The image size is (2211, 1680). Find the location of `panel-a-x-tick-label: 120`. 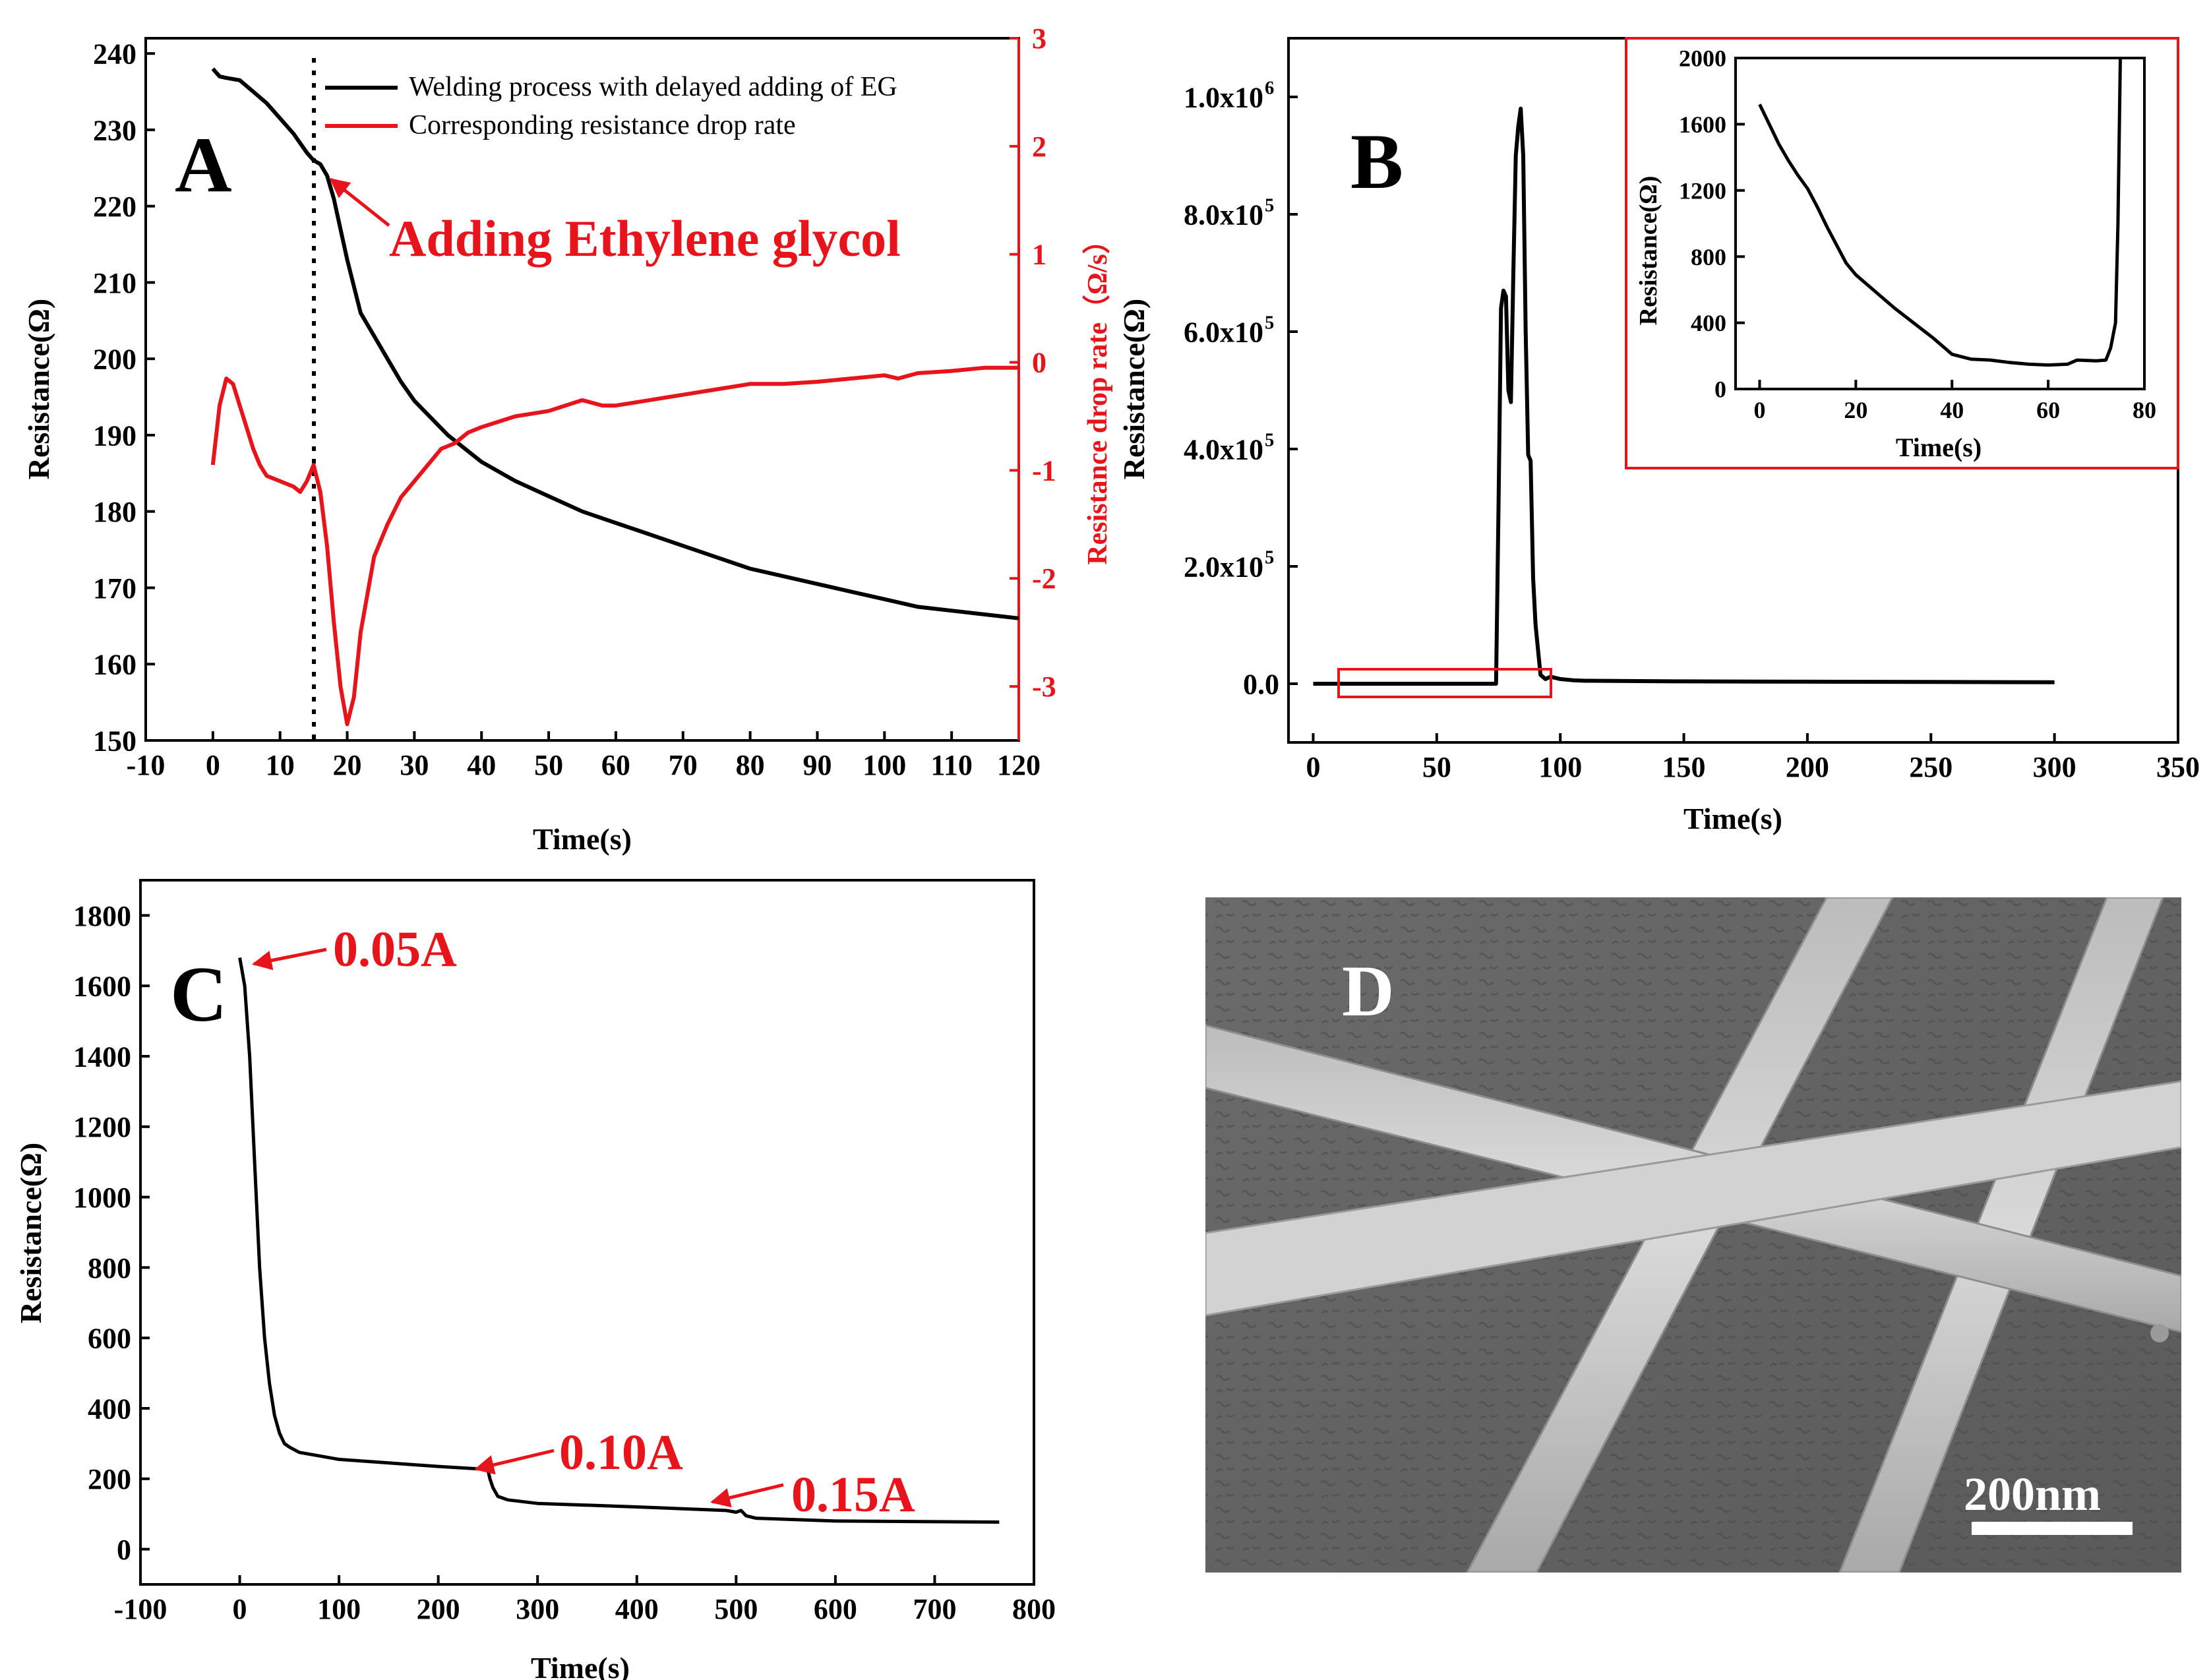

panel-a-x-tick-label: 120 is located at coordinates (1019, 765).